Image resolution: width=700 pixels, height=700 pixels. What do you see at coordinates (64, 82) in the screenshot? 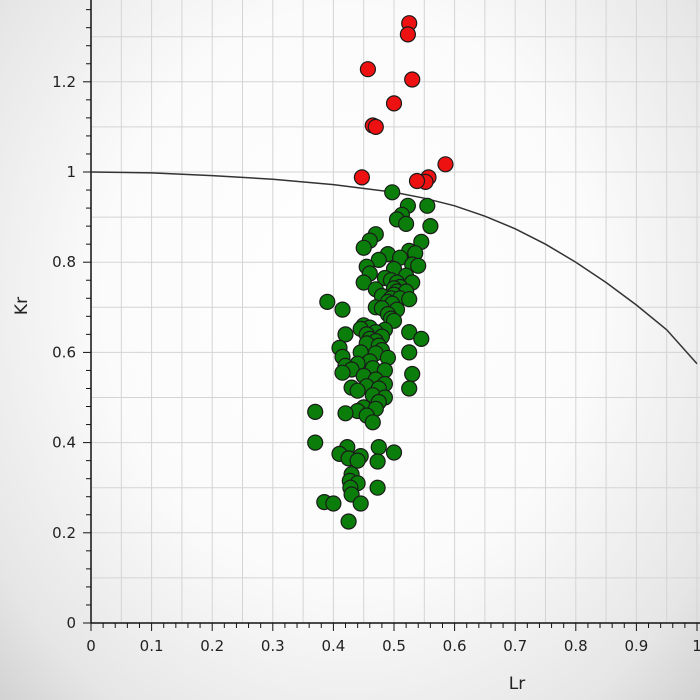
I see `y-tick-label: 1.2` at bounding box center [64, 82].